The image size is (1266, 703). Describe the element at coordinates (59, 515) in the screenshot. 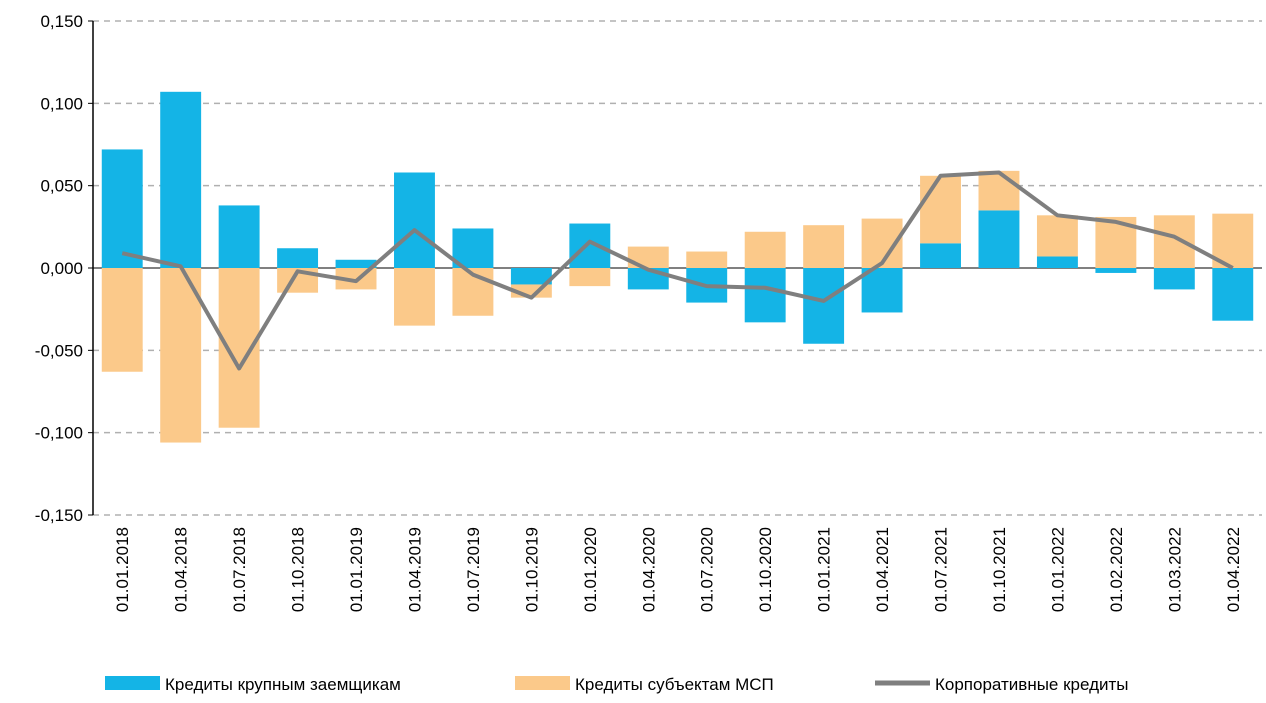

I see `y-tick-label: -0,150` at that location.